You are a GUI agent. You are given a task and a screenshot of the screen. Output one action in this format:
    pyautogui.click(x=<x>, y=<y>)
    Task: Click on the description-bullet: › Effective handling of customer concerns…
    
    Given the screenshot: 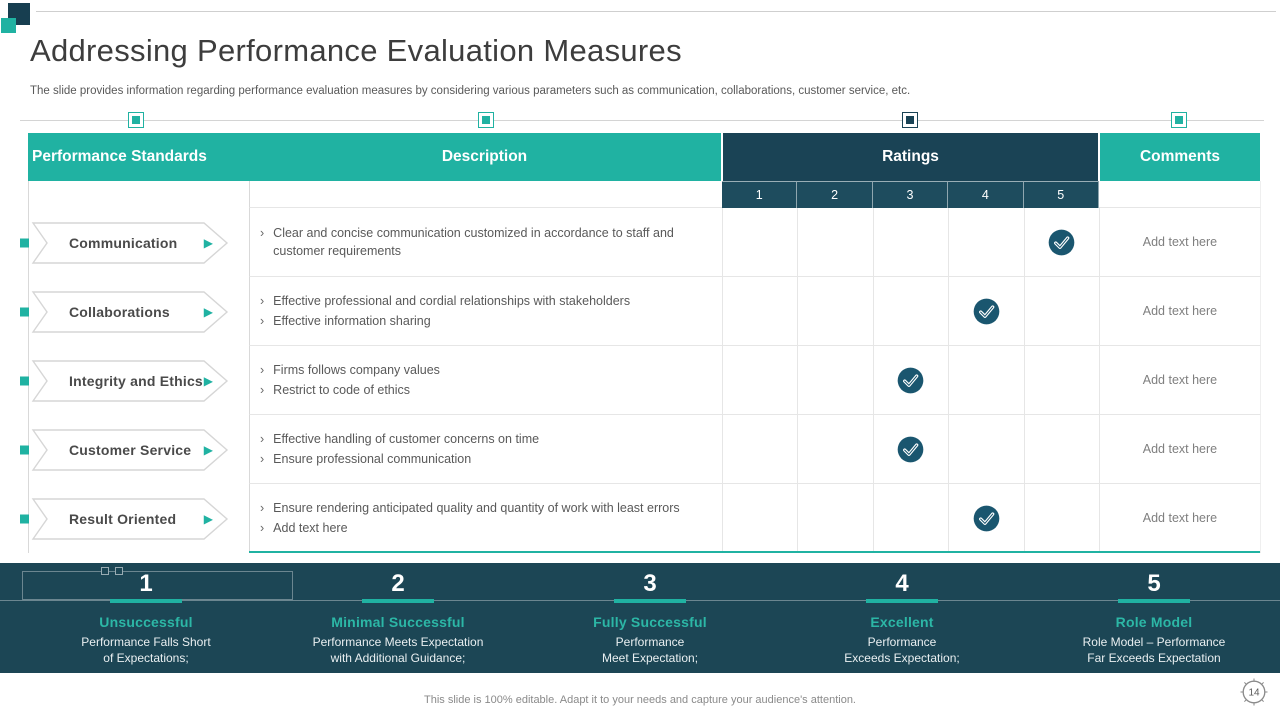 What is the action you would take?
    pyautogui.click(x=487, y=439)
    